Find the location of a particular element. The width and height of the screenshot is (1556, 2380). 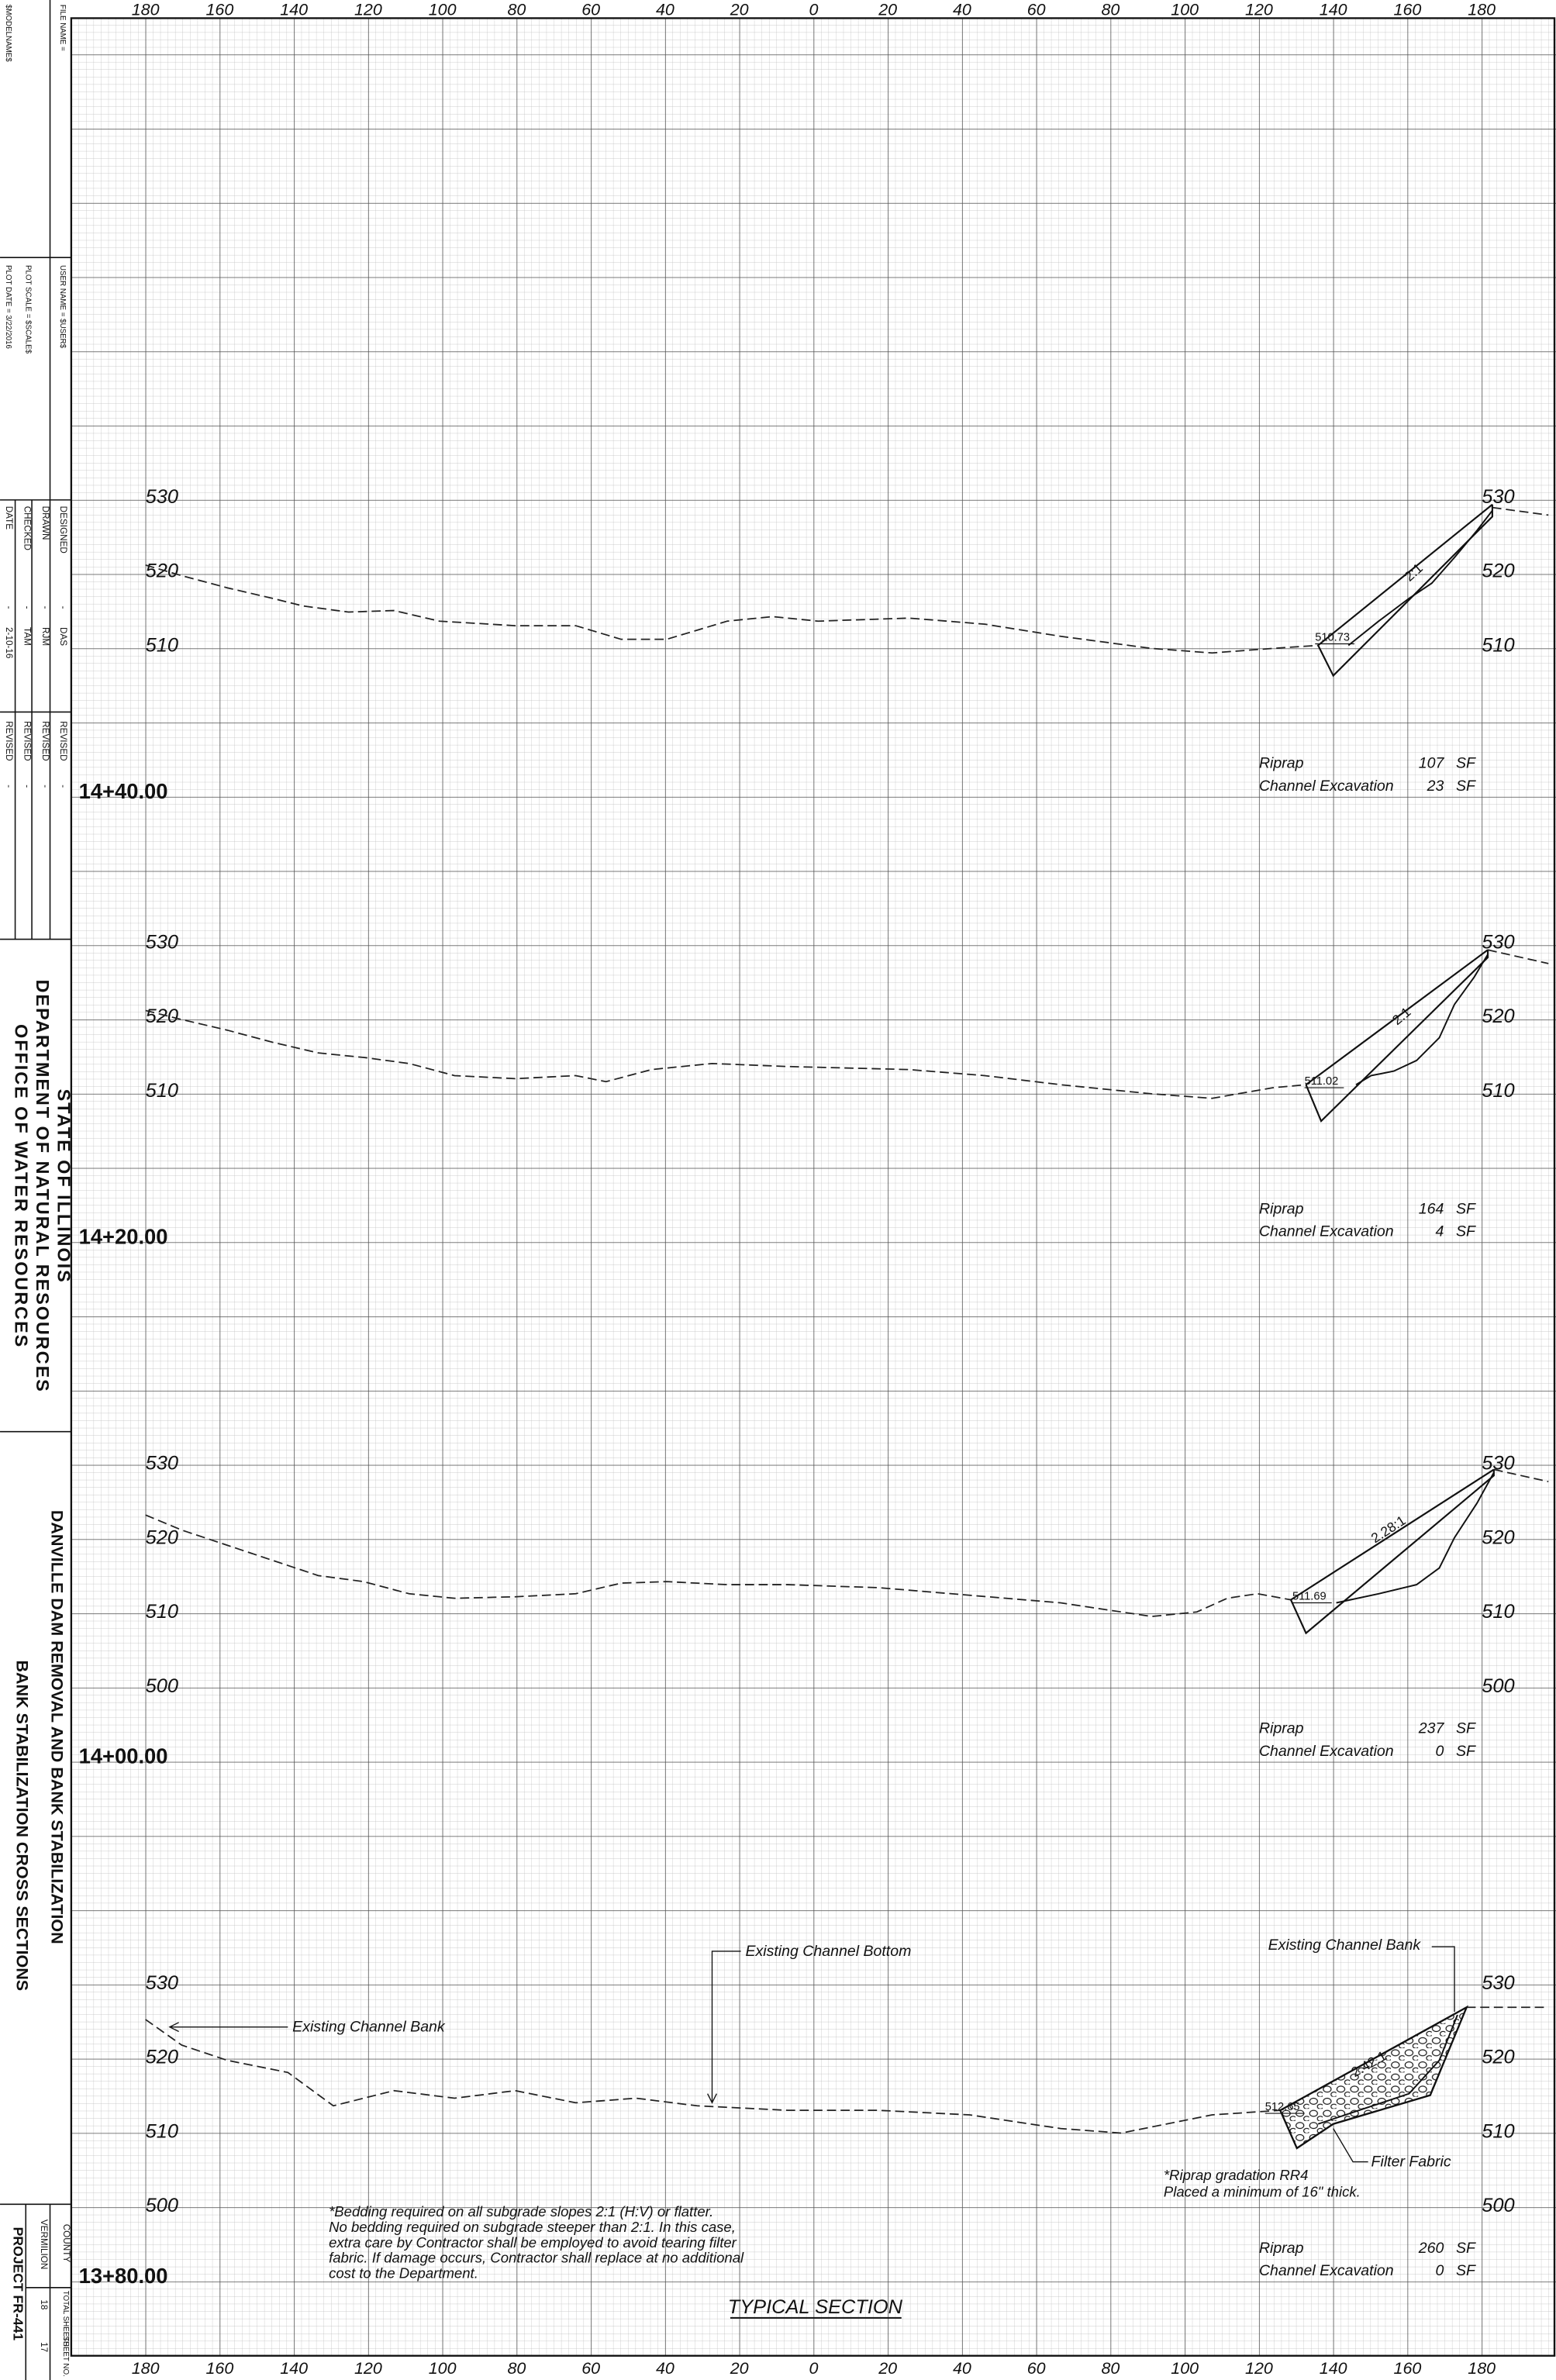

file-name: FILE NAME = is located at coordinates (62, 28).